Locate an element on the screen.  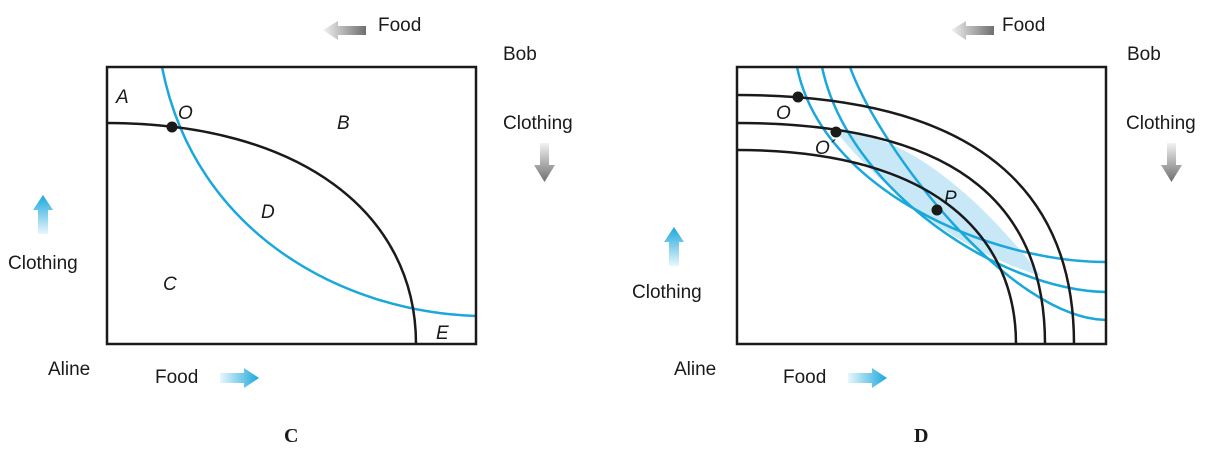
aline-indifference-curve is located at coordinates (318, 192).